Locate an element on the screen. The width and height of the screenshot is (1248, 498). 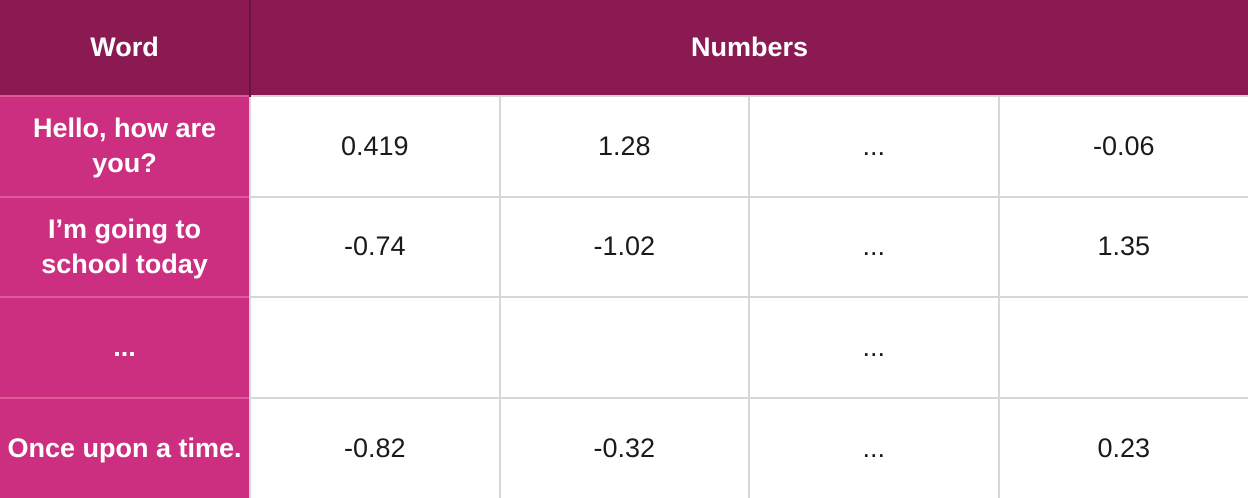
value-cell: 1.35 is located at coordinates (1122, 246).